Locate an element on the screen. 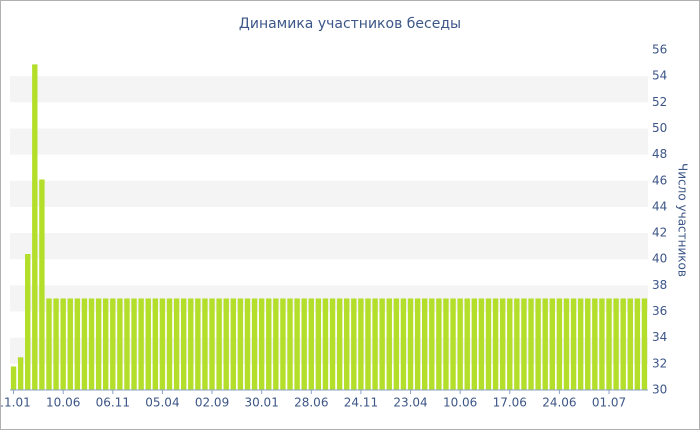 This screenshot has height=430, width=700. y-axis-label: Число участников is located at coordinates (683, 220).